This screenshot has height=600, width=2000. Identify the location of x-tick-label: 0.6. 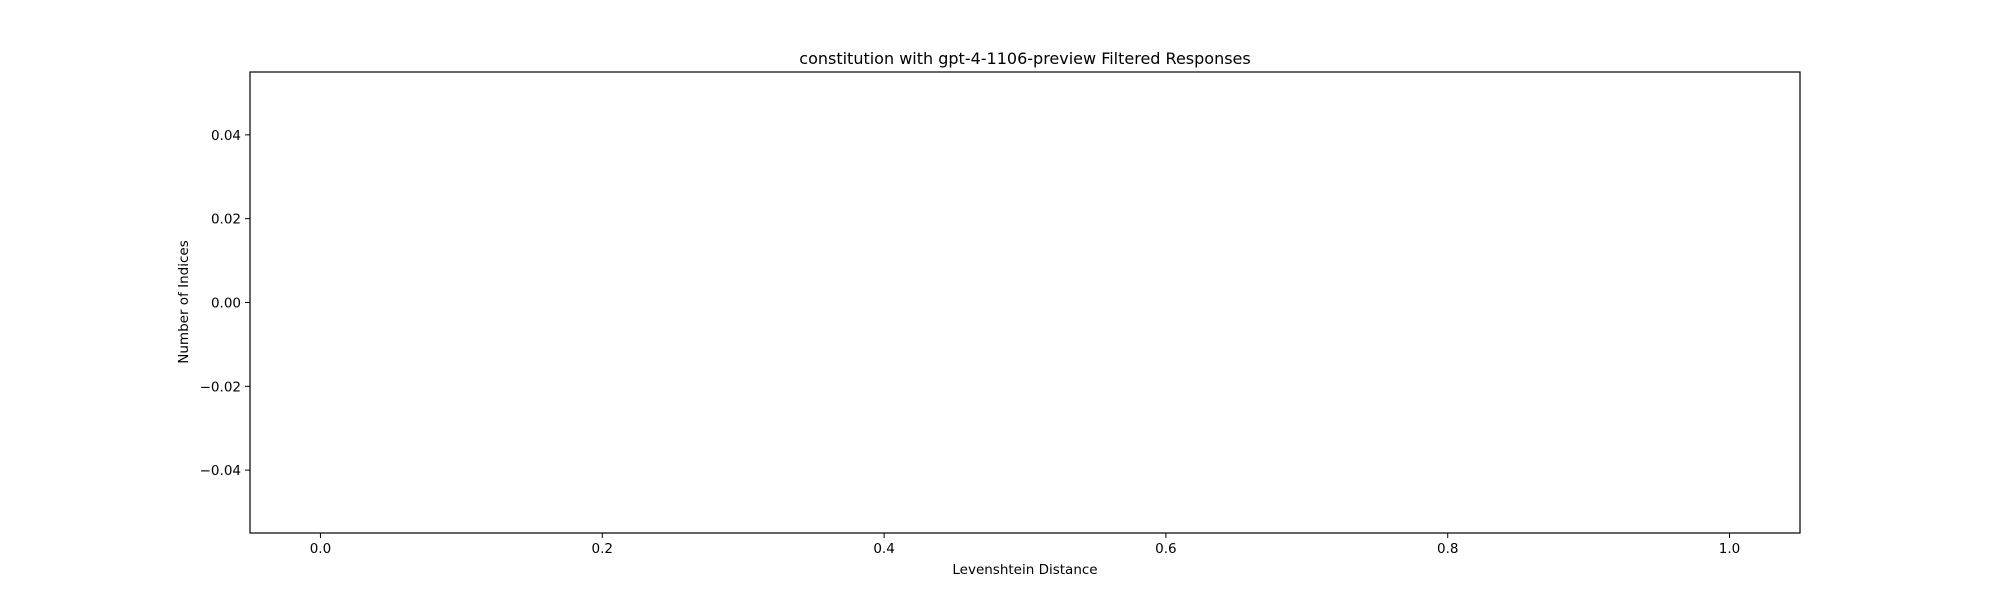
(1165, 549).